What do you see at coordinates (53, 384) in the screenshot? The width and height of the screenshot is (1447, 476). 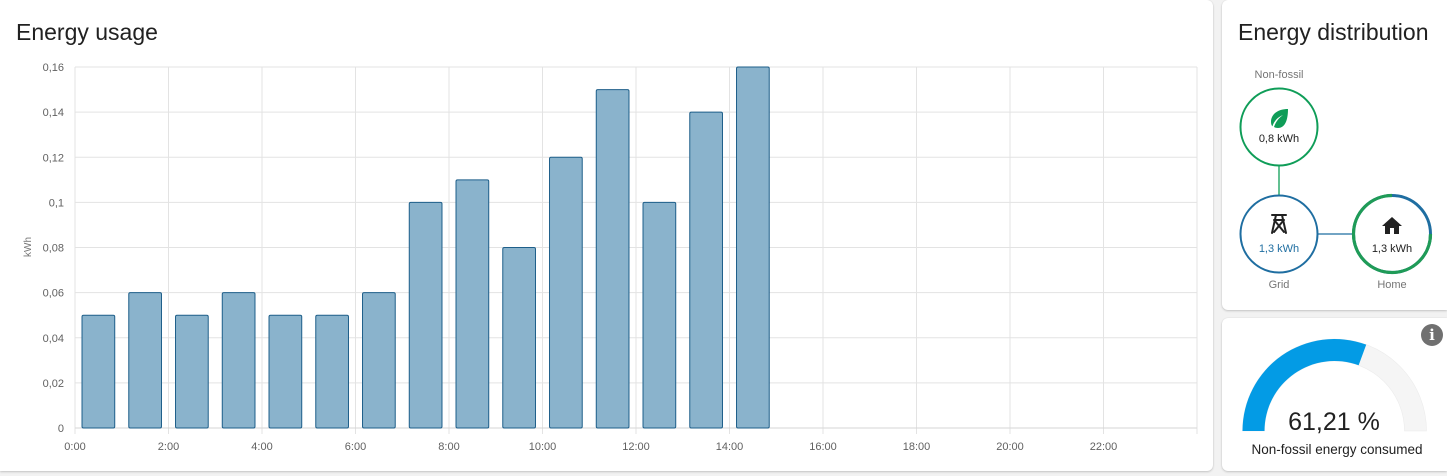 I see `y-tick-label: 0,02` at bounding box center [53, 384].